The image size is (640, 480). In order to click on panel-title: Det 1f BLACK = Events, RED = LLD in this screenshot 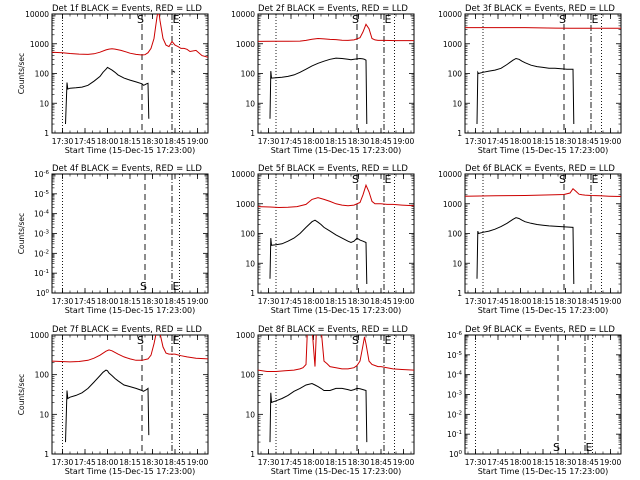, I will do `click(127, 9)`.